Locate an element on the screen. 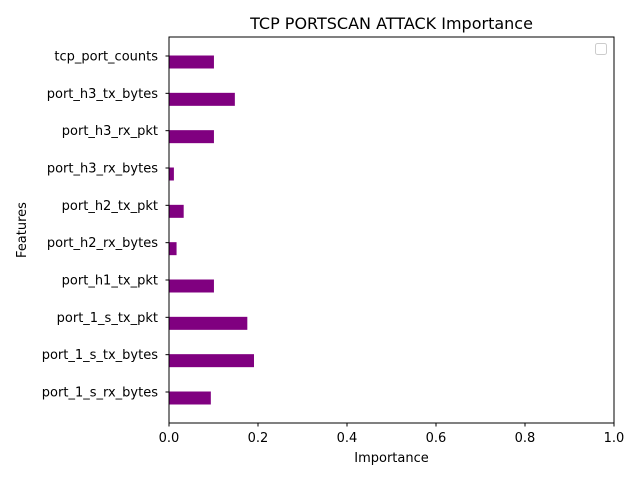 The image size is (640, 480). x-axis-label: Importance is located at coordinates (391, 458).